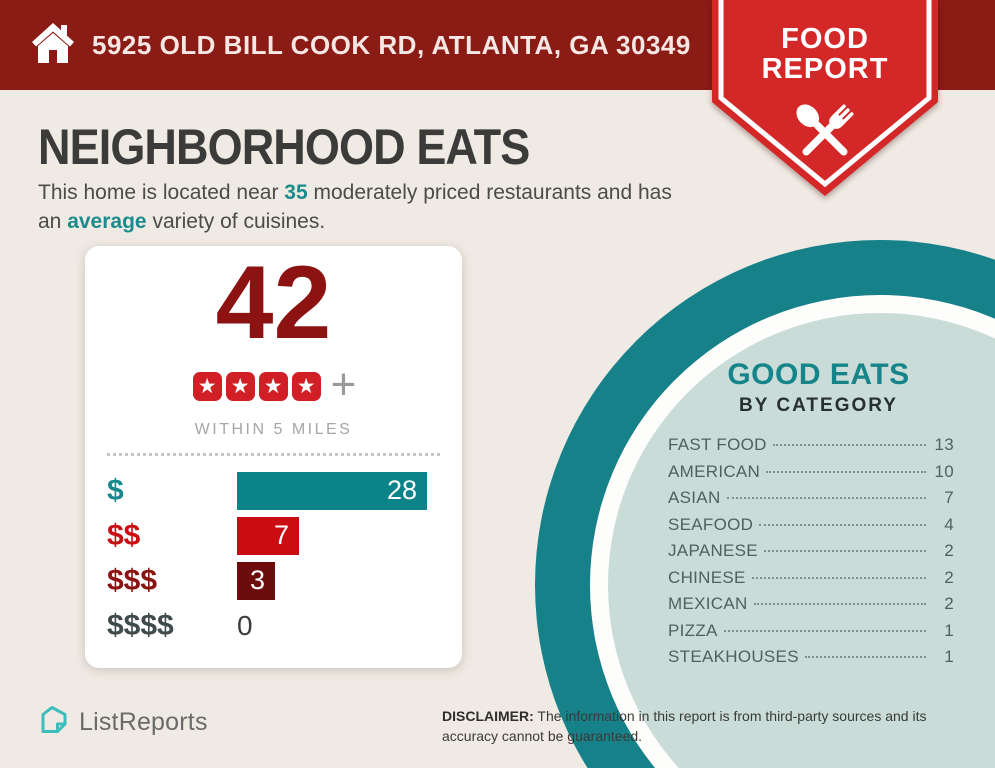  Describe the element at coordinates (273, 303) in the screenshot. I see `total-restaurants: 42` at that location.